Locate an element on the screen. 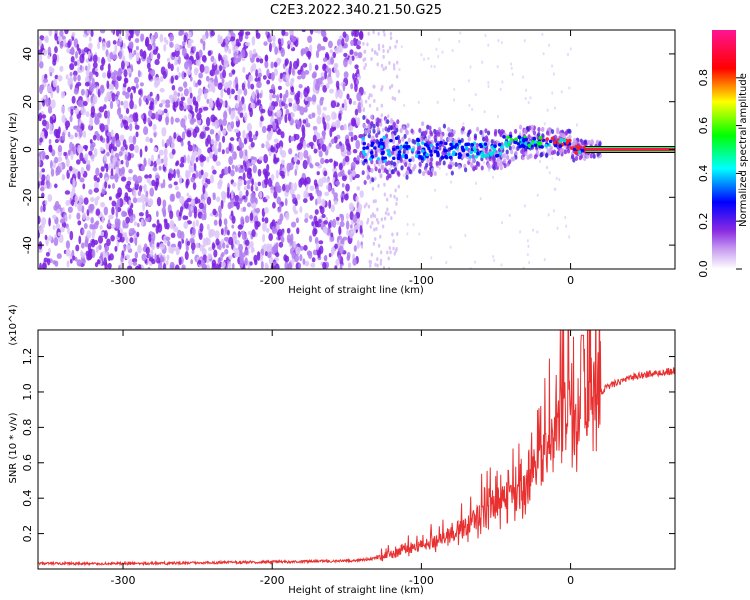  y-tick-label: 1.2 is located at coordinates (27, 357).